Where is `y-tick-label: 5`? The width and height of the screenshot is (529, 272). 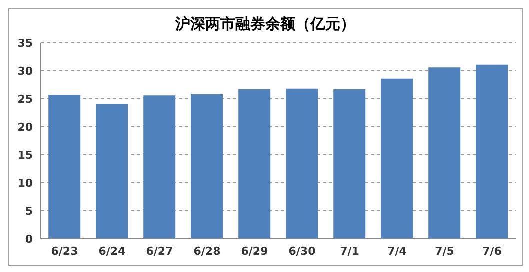 y-tick-label: 5 is located at coordinates (29, 211).